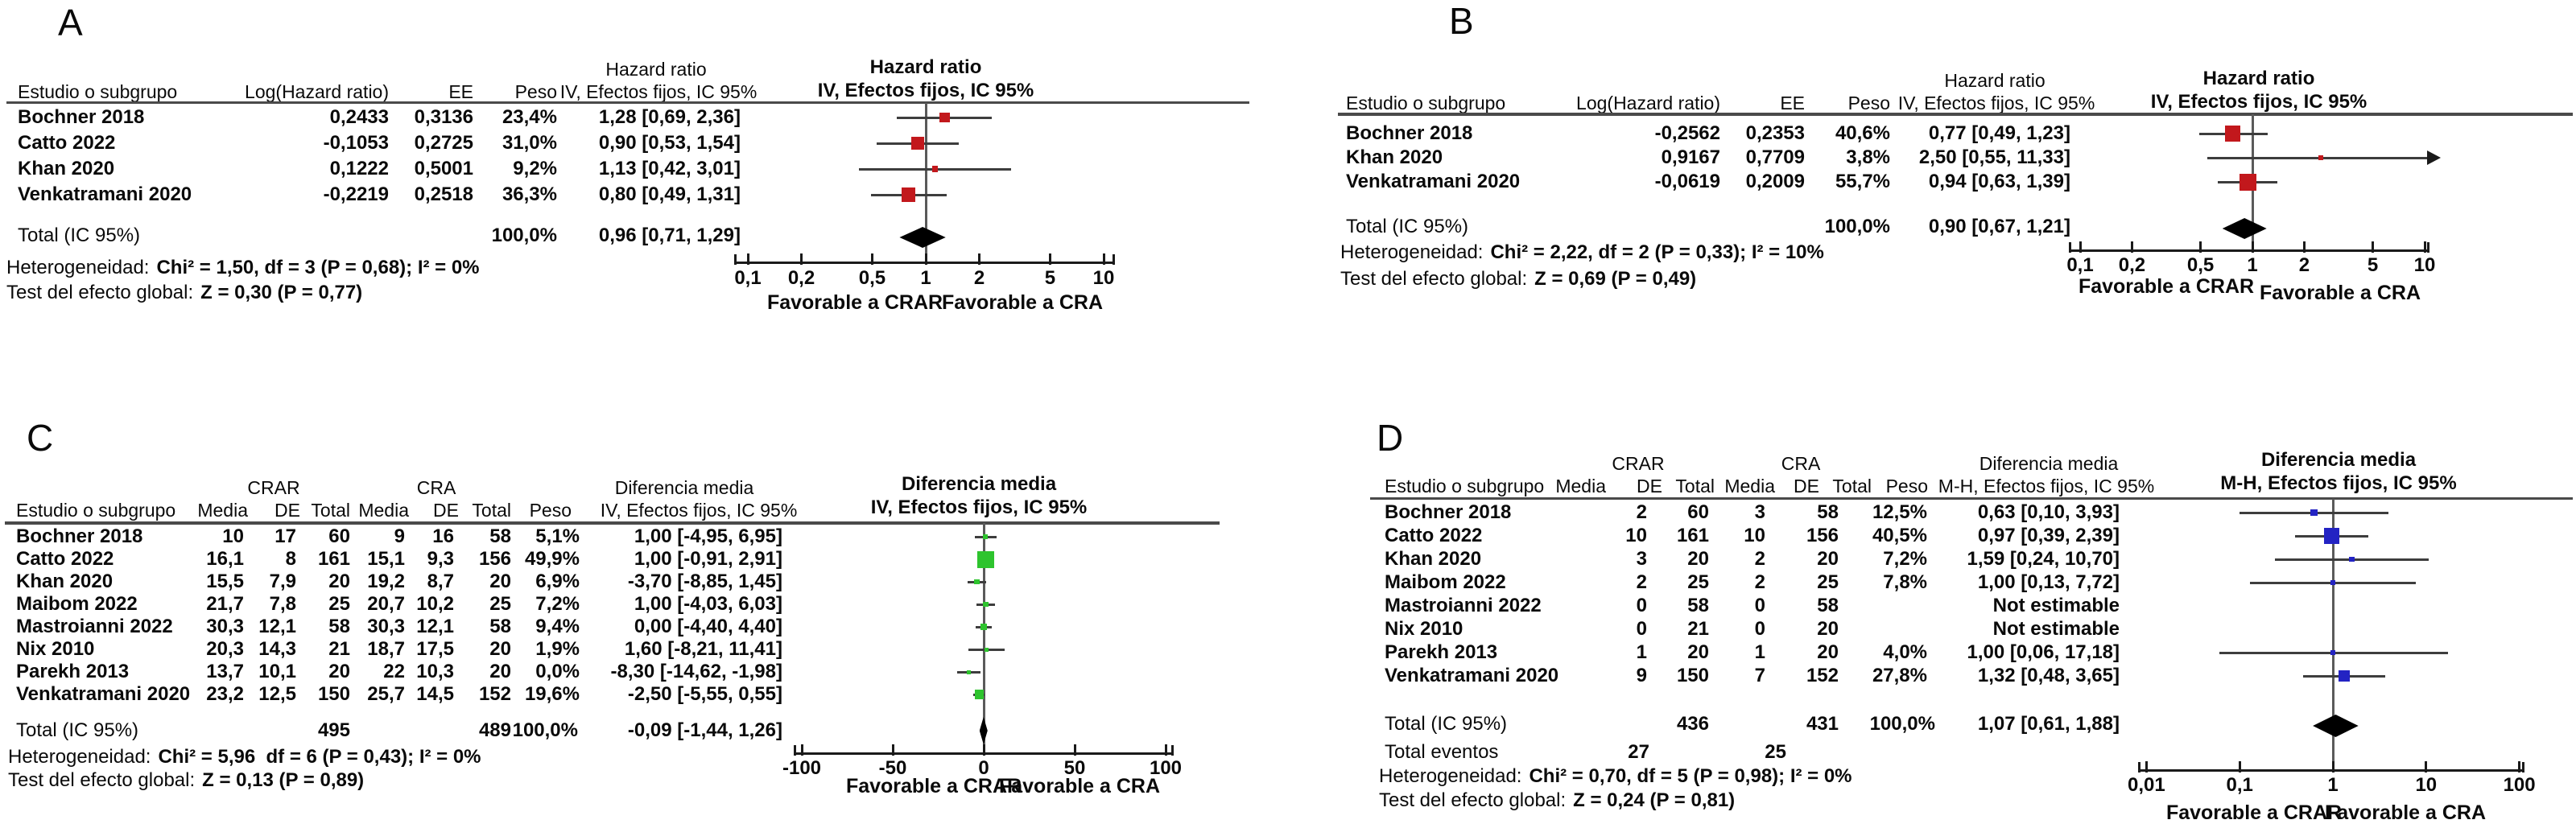  I want to click on study-row-cell: 0, so click(1641, 605).